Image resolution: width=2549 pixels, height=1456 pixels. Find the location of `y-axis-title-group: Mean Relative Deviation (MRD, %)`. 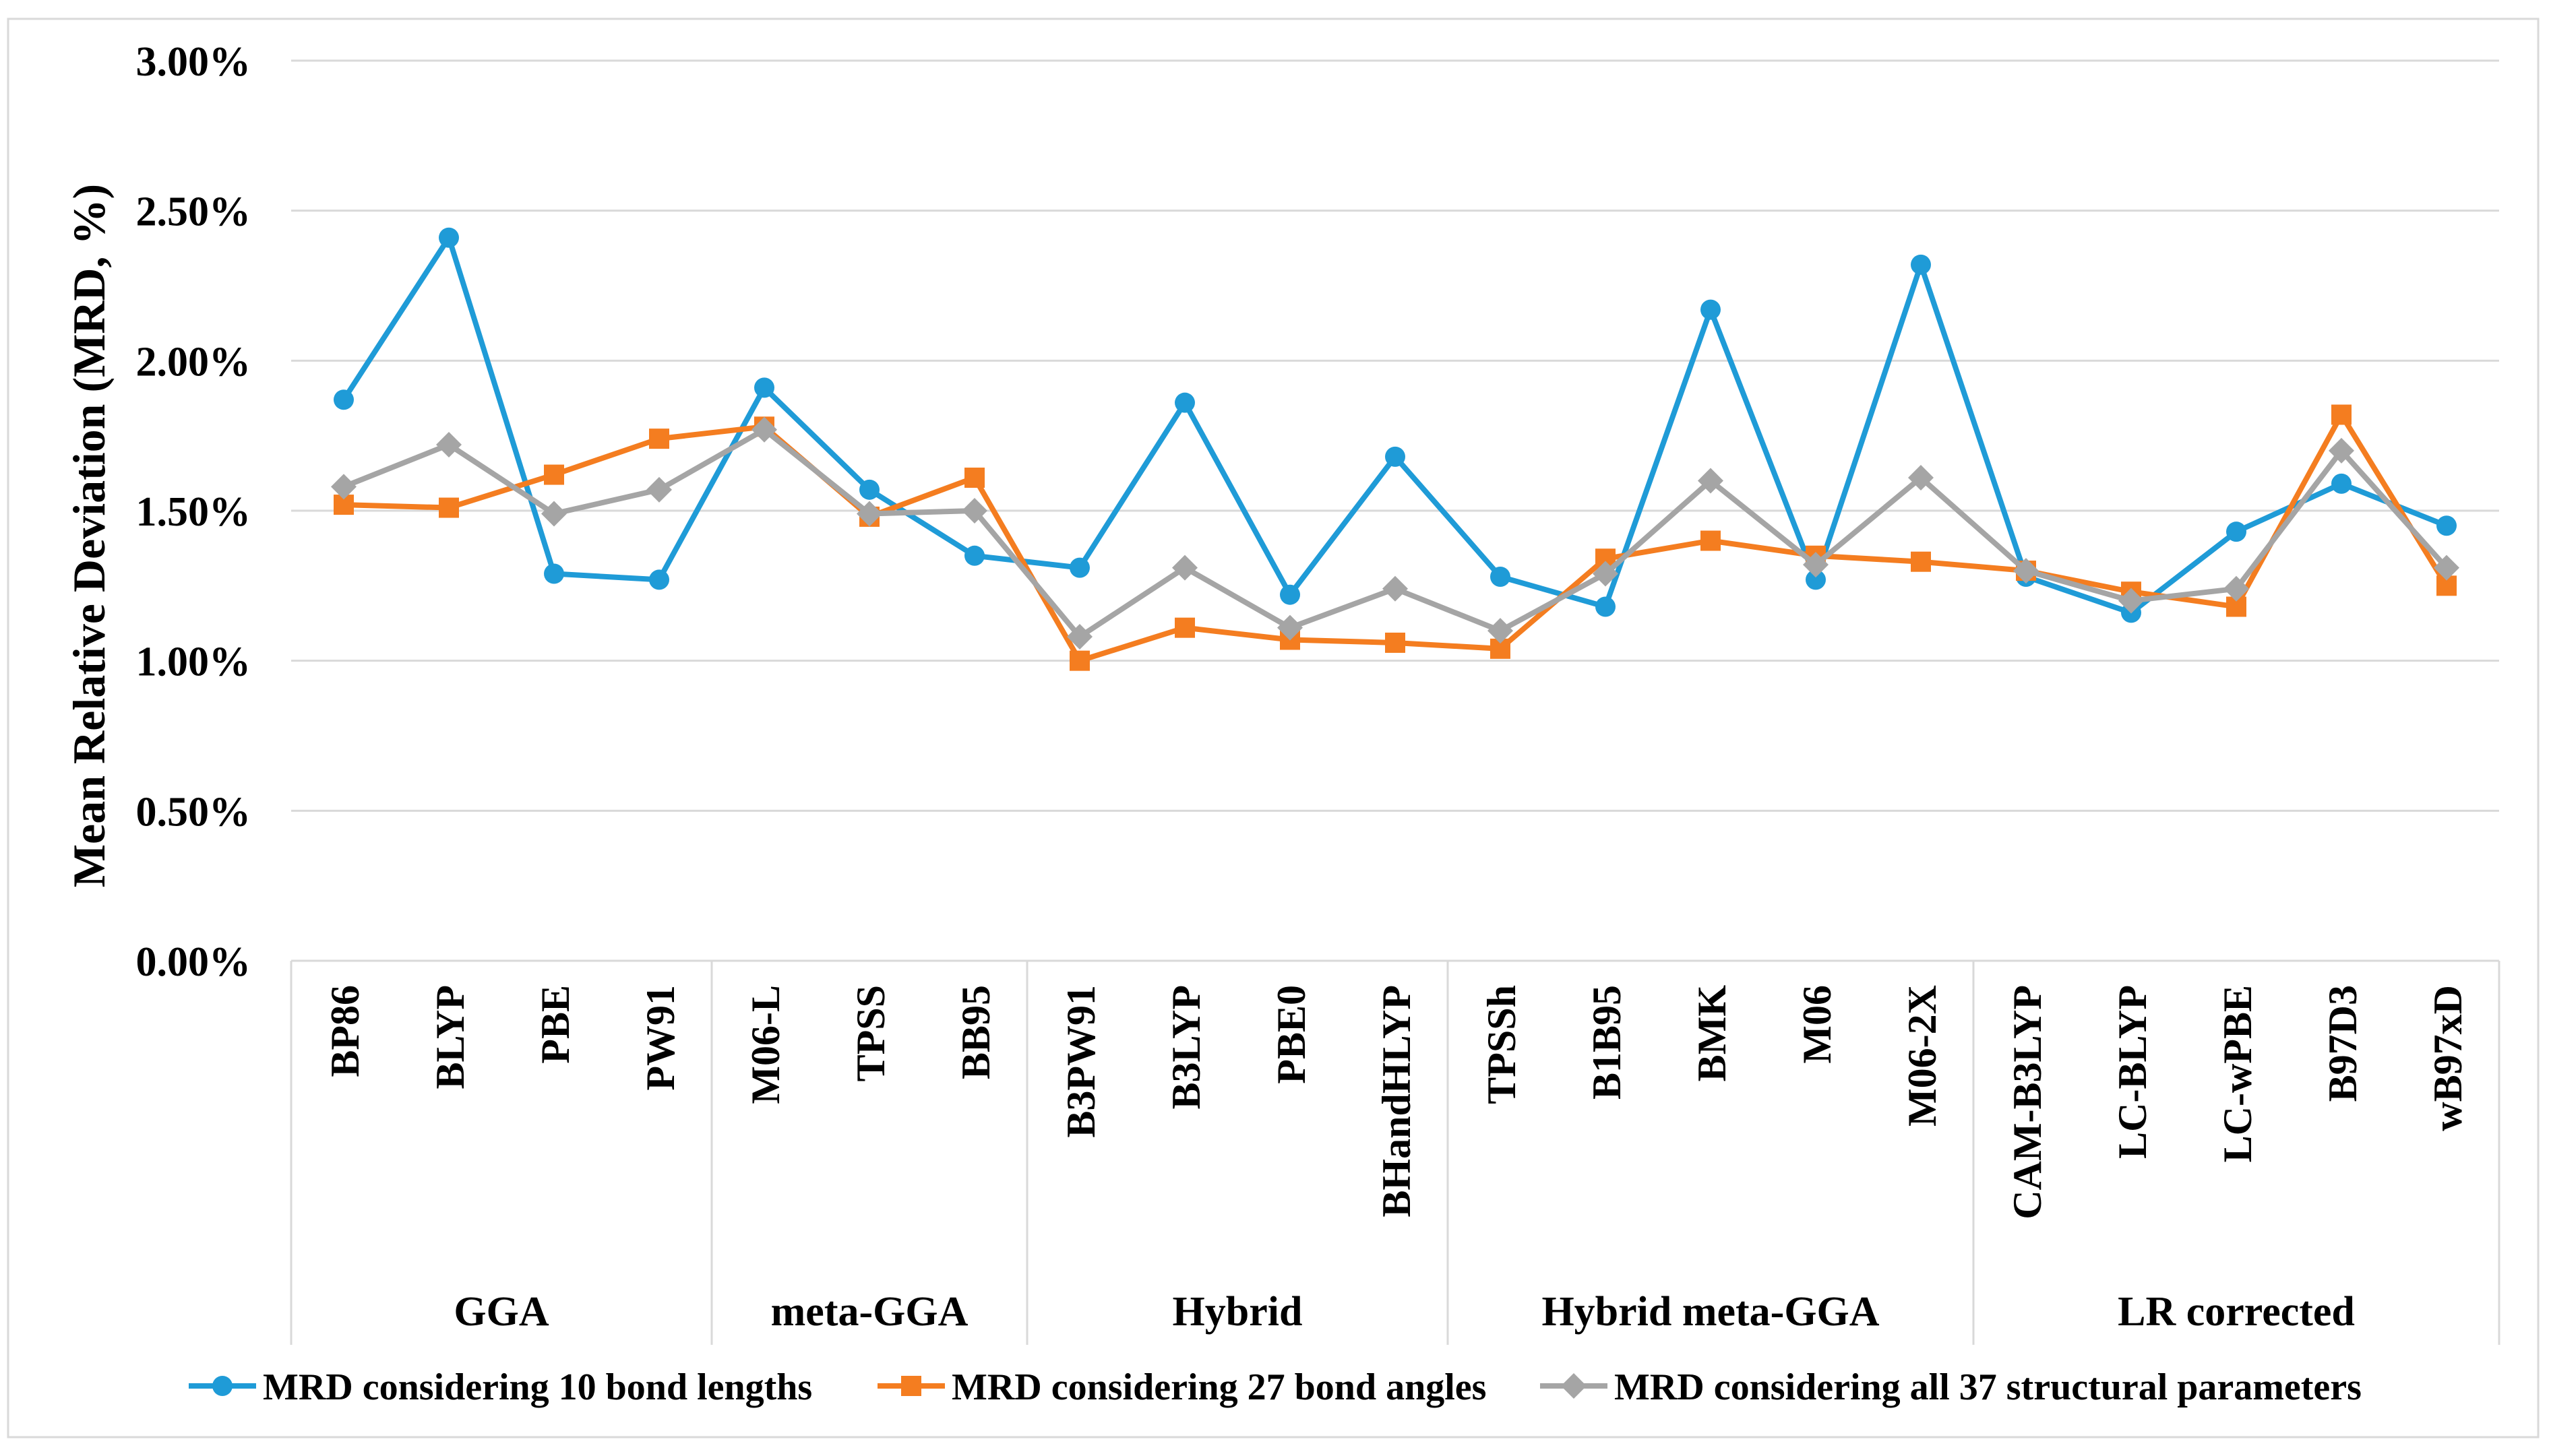

y-axis-title-group: Mean Relative Deviation (MRD, %) is located at coordinates (89, 535).